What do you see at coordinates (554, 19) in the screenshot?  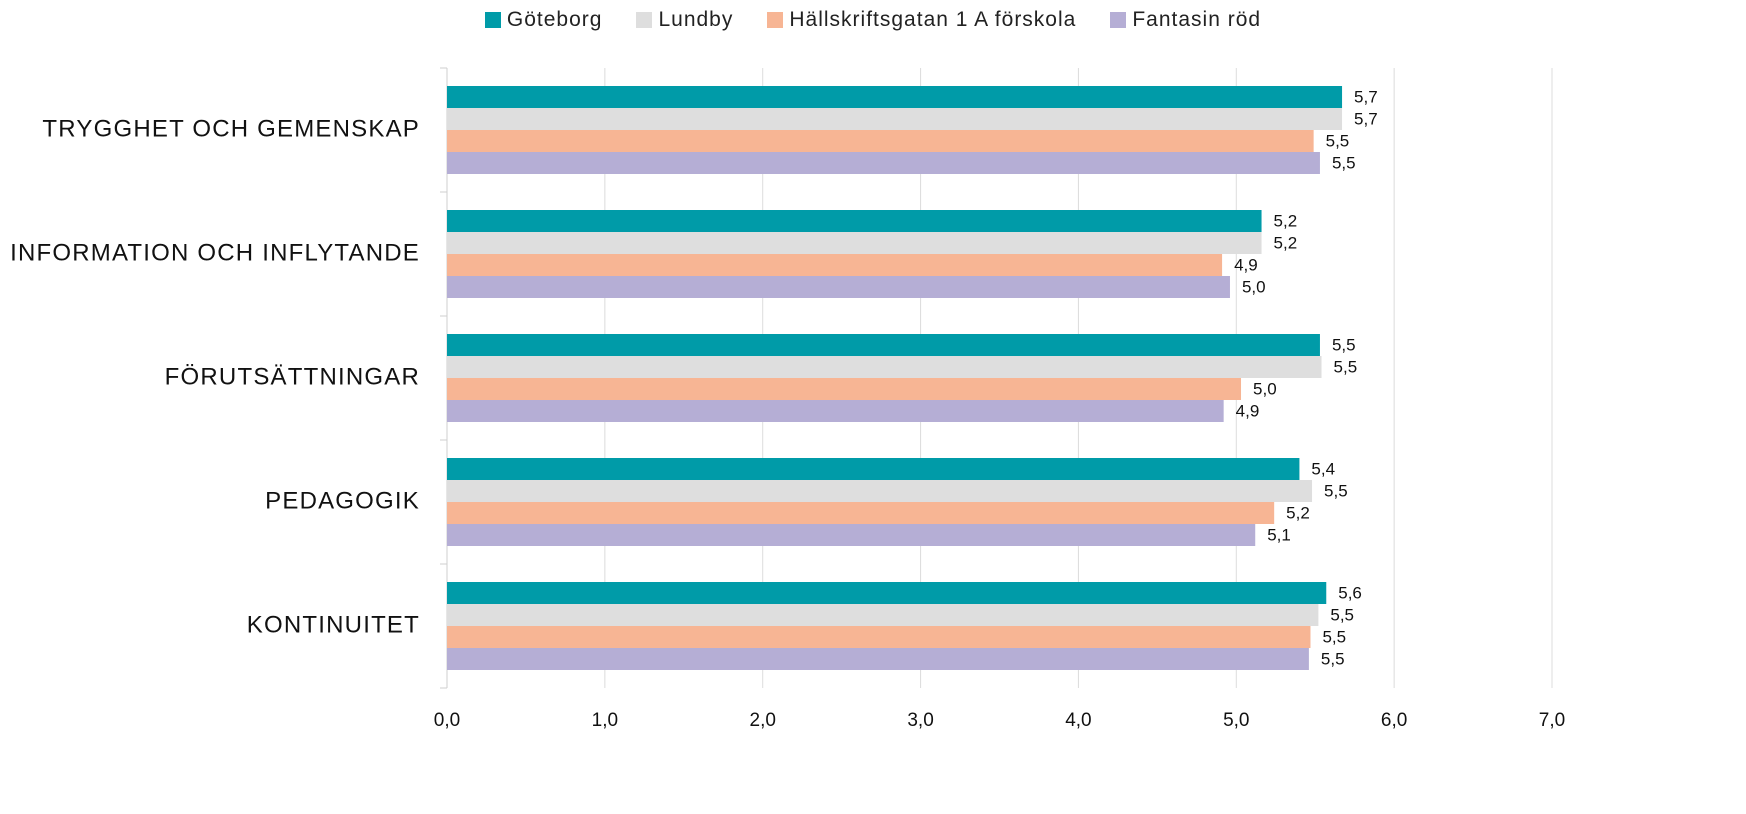 I see `legend-label: Göteborg` at bounding box center [554, 19].